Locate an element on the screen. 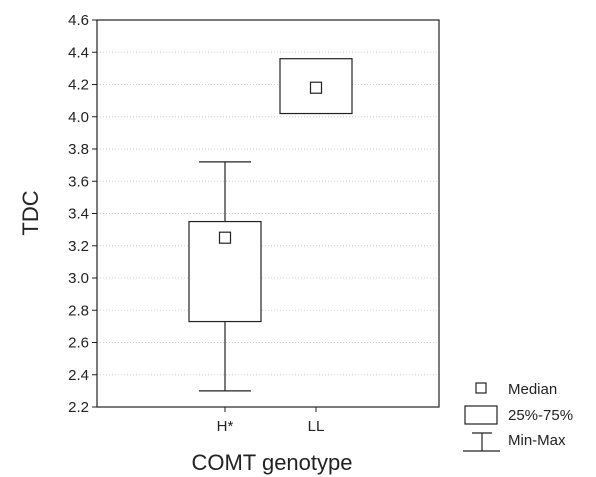 Image resolution: width=596 pixels, height=477 pixels. legend-item-whisker: Min-Max is located at coordinates (514, 442).